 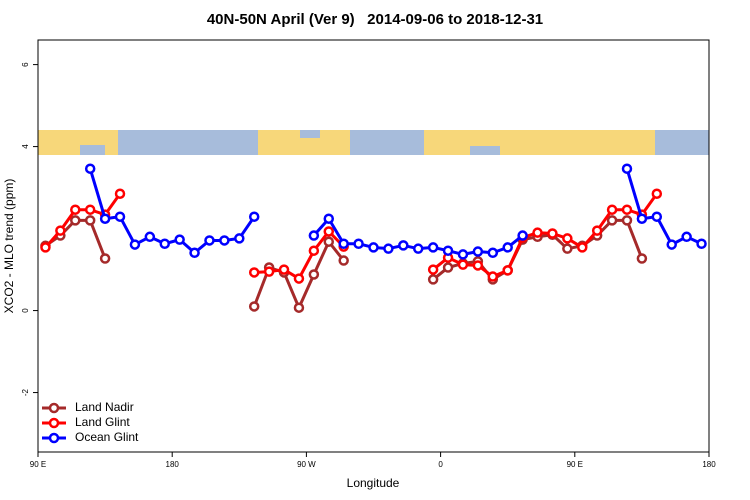 What do you see at coordinates (25, 64) in the screenshot?
I see `y-tick-label: 6` at bounding box center [25, 64].